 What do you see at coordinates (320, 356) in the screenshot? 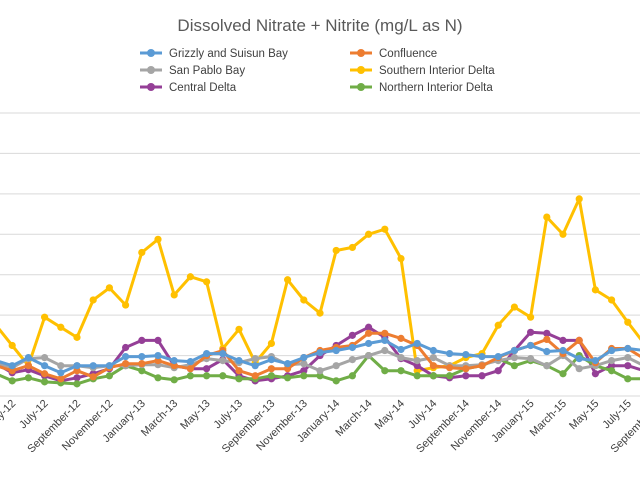
I see `series` at bounding box center [320, 356].